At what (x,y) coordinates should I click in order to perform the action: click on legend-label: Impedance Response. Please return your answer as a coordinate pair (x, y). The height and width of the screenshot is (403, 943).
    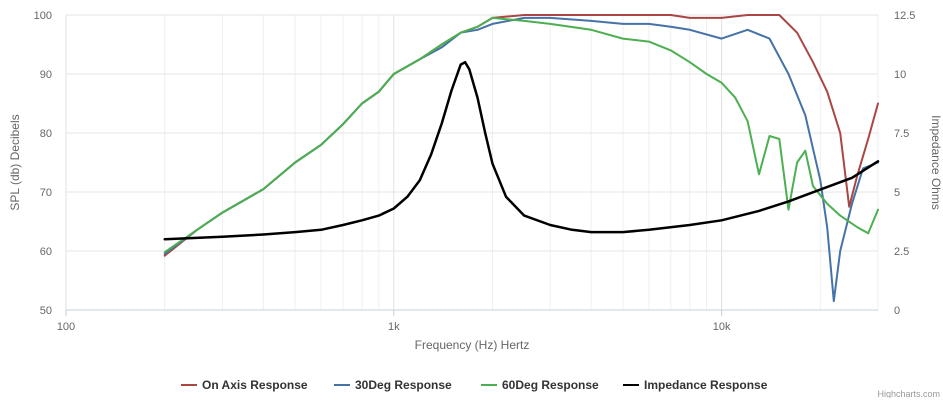
    Looking at the image, I should click on (706, 385).